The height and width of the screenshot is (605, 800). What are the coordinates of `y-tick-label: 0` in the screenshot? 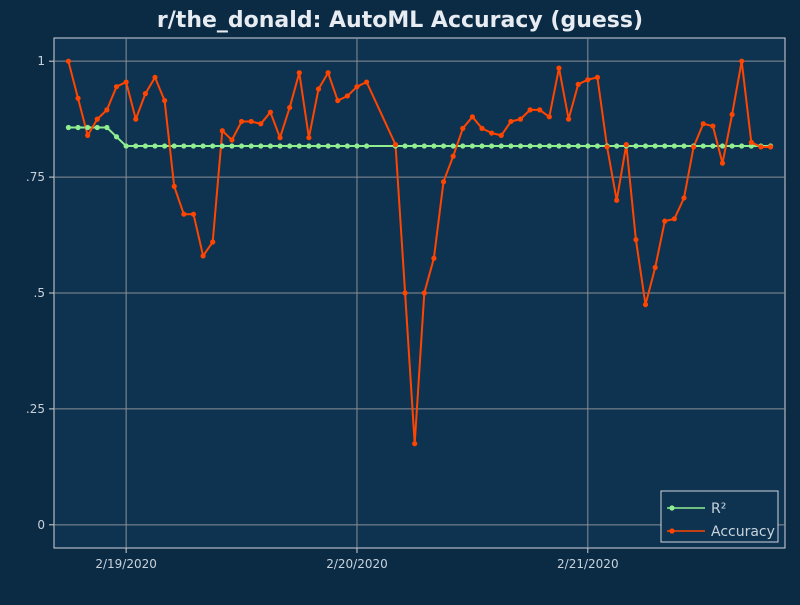 It's located at (41, 525).